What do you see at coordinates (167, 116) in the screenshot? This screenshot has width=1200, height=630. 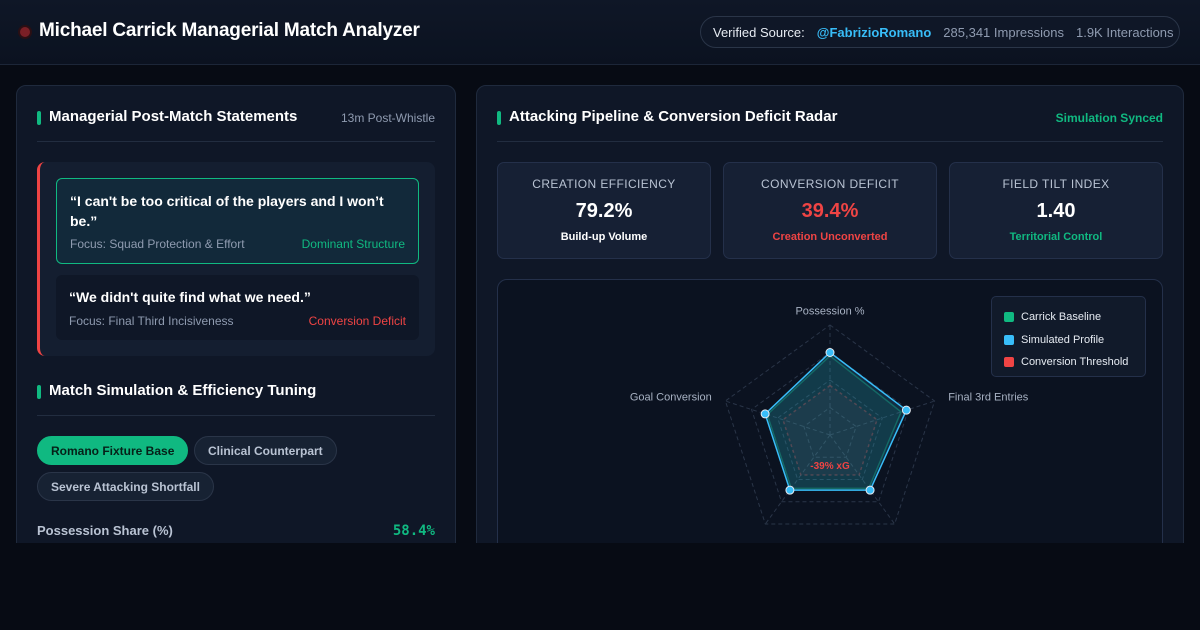 I see `statements-title: Managerial Post-Match Statements` at bounding box center [167, 116].